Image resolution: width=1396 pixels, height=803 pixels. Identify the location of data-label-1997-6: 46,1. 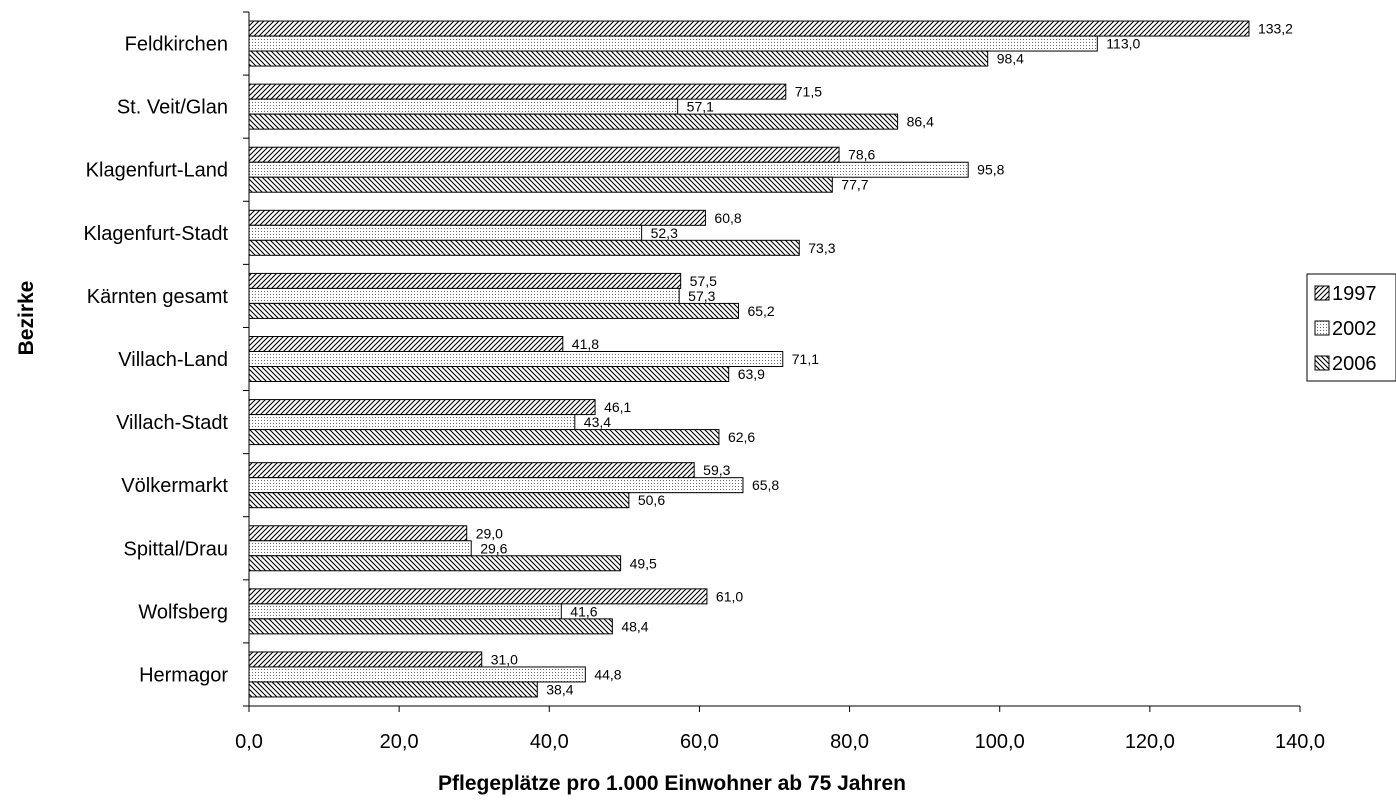
(617, 407).